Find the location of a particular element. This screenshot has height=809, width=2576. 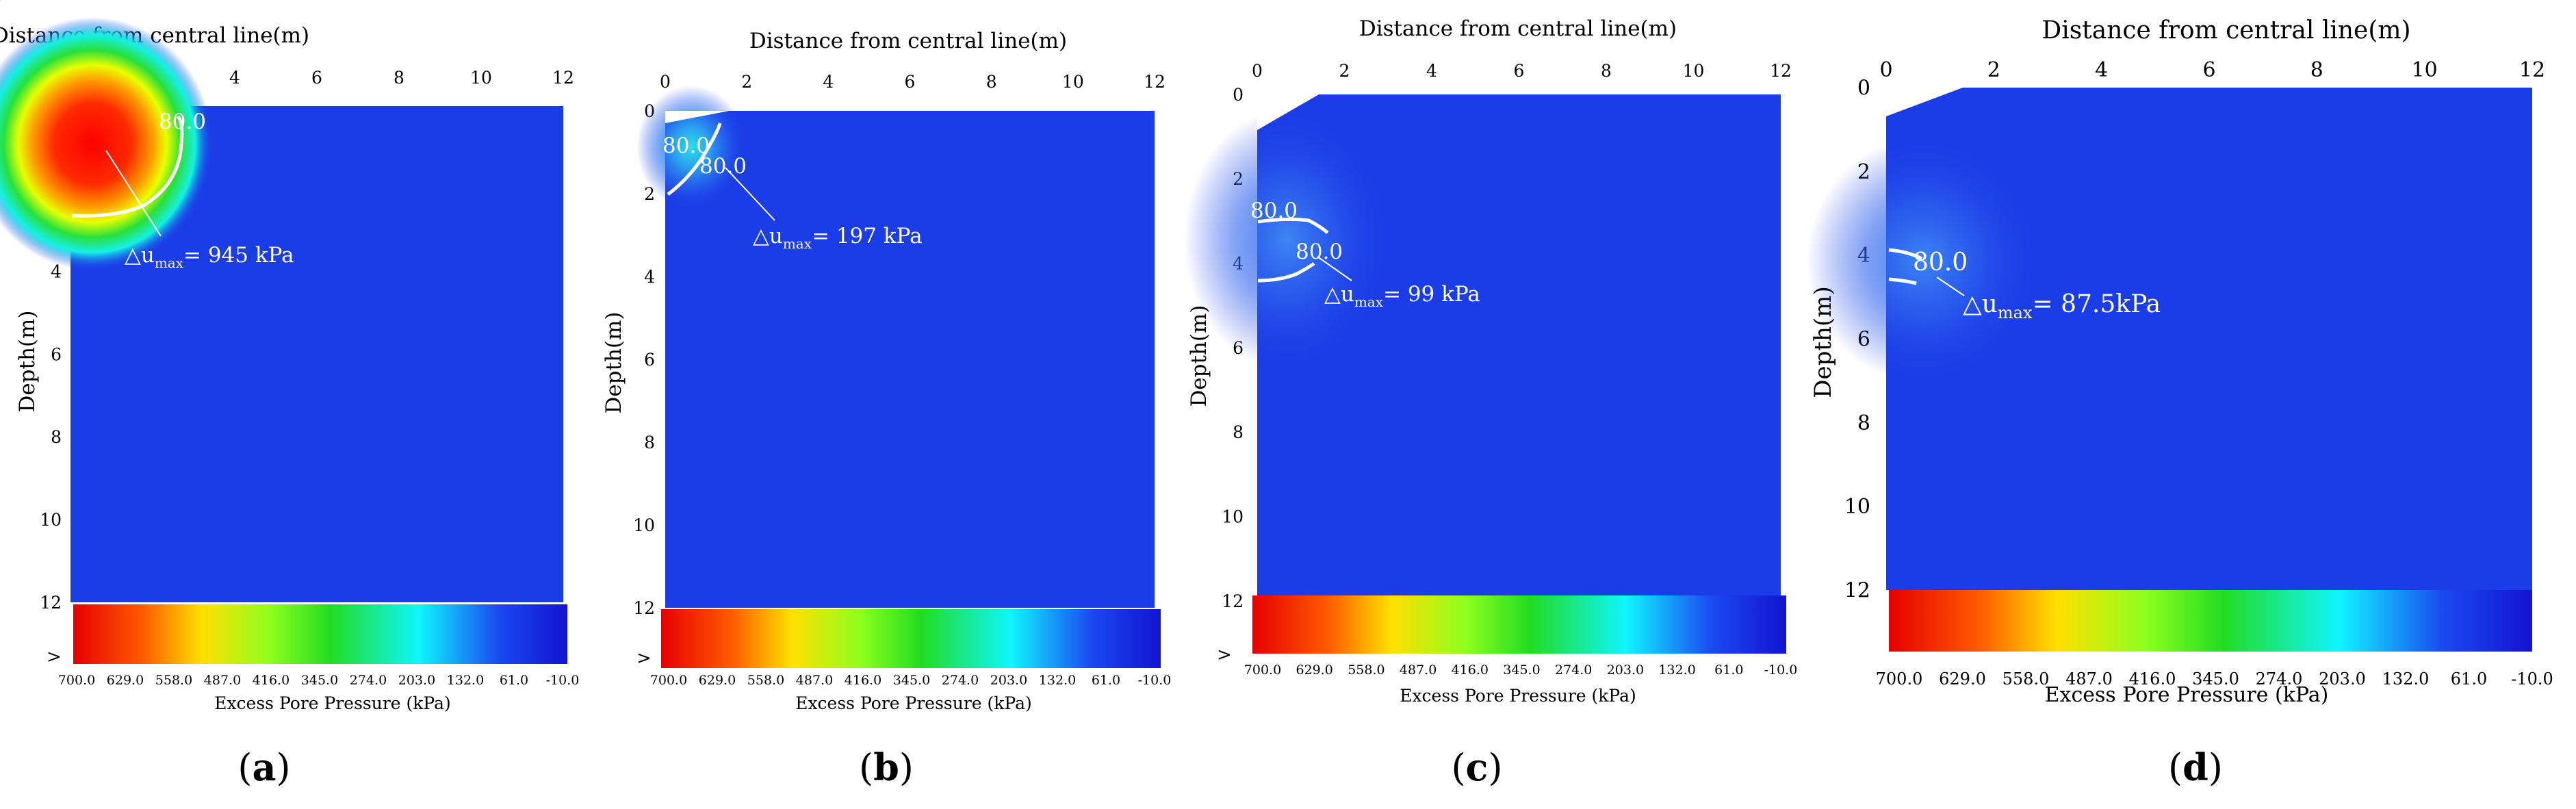

x-tick-label: 8 is located at coordinates (2316, 70).